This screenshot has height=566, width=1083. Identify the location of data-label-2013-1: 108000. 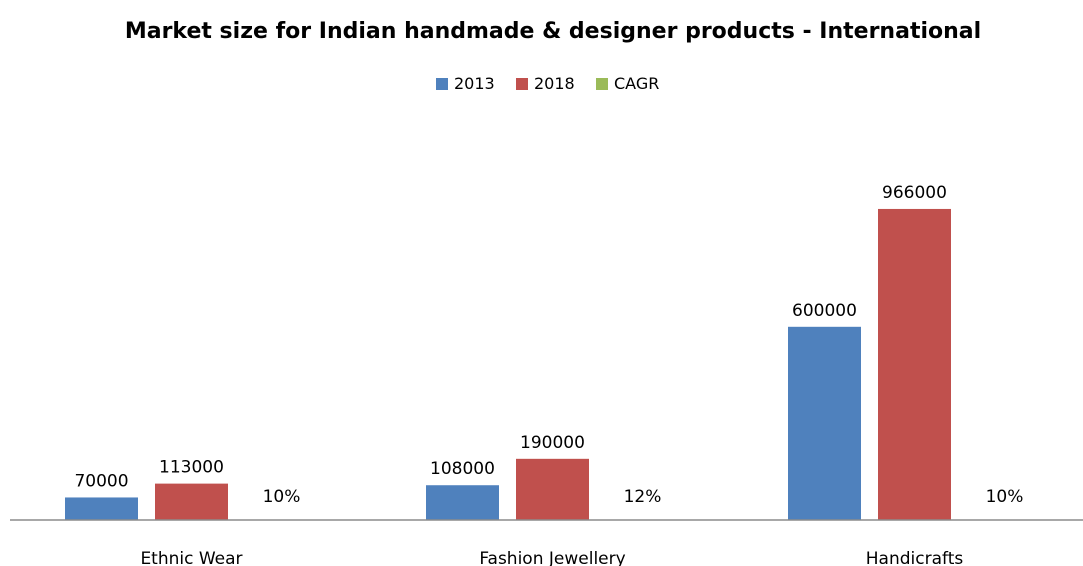
(462, 469).